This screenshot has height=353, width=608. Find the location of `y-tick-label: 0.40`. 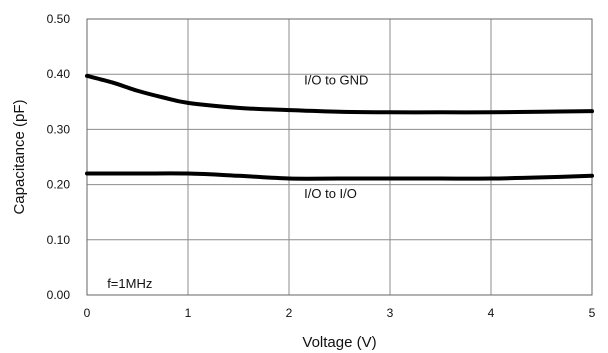

y-tick-label: 0.40 is located at coordinates (59, 74).